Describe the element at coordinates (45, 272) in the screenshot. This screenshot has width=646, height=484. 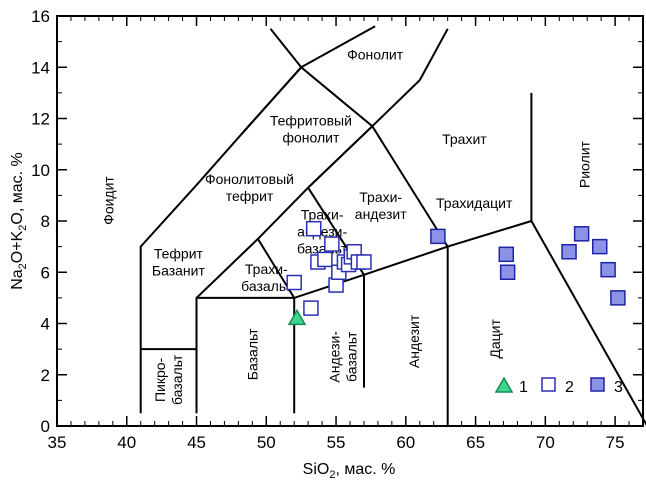
I see `y-tick-label: 6` at that location.